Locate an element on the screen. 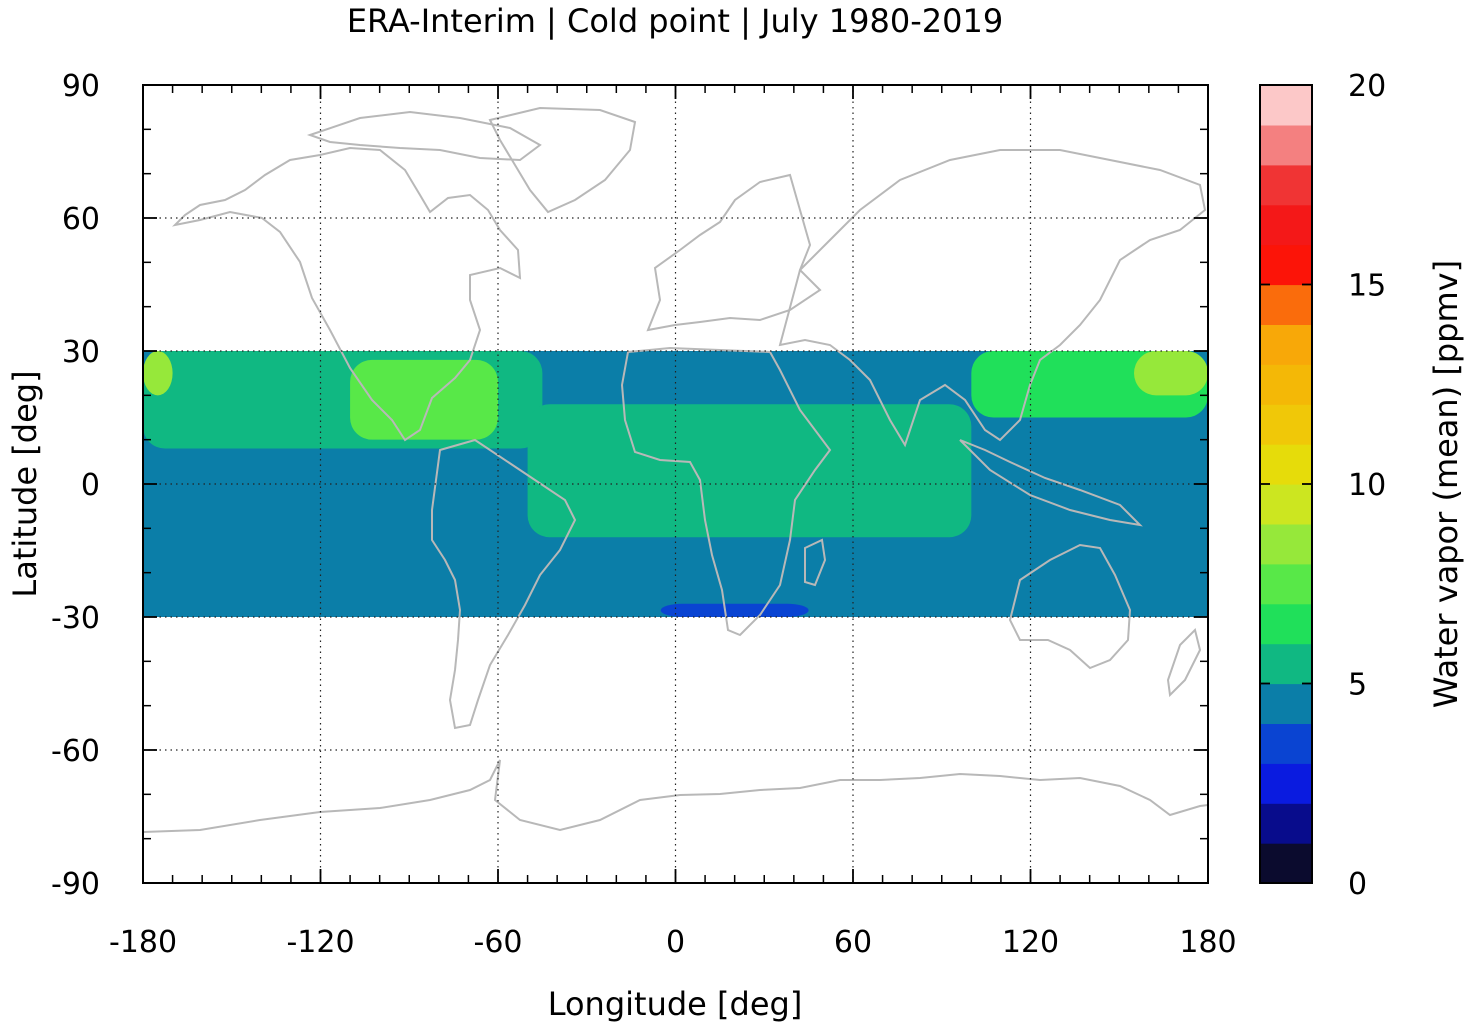  y-tick-labels: -90 -60 -30 0 30 60 90 is located at coordinates (75, 485).